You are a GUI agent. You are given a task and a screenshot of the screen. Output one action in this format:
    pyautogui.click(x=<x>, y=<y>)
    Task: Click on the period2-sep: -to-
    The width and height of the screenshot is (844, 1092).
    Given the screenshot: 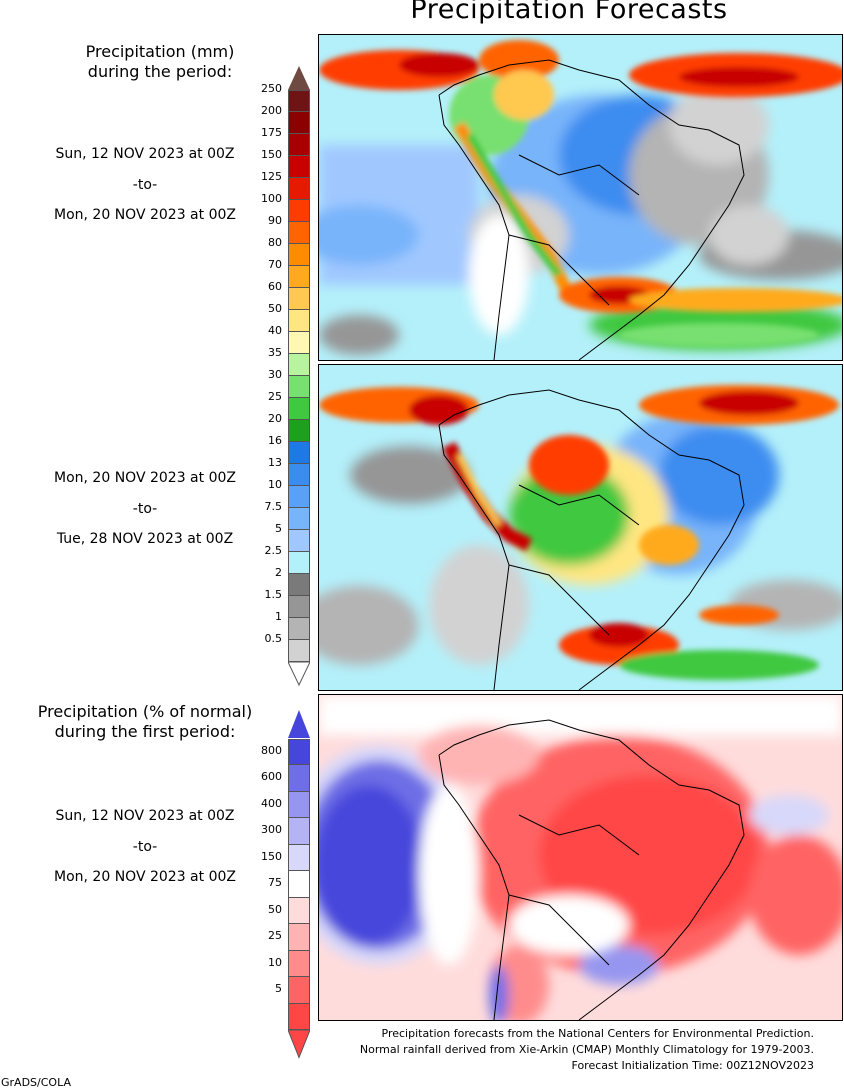 What is the action you would take?
    pyautogui.click(x=145, y=509)
    